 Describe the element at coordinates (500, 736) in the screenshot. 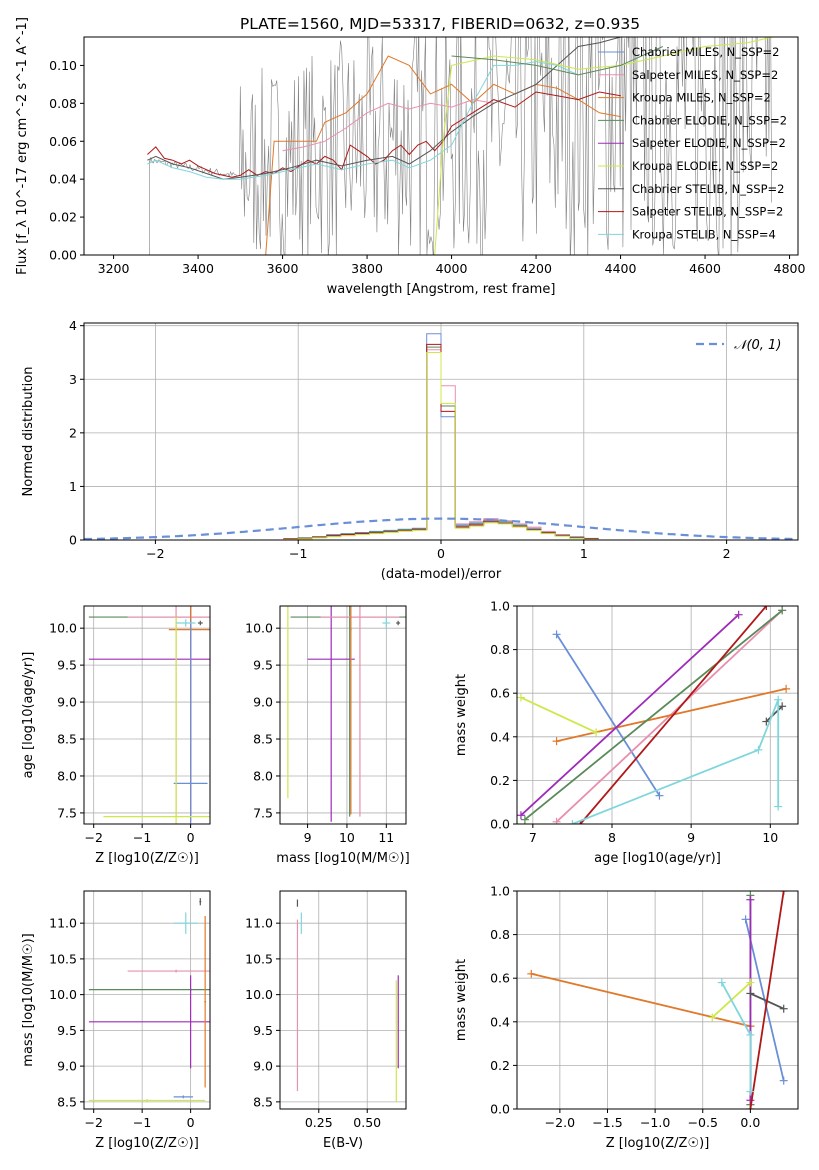

I see `y-tick-label: 0.4` at that location.